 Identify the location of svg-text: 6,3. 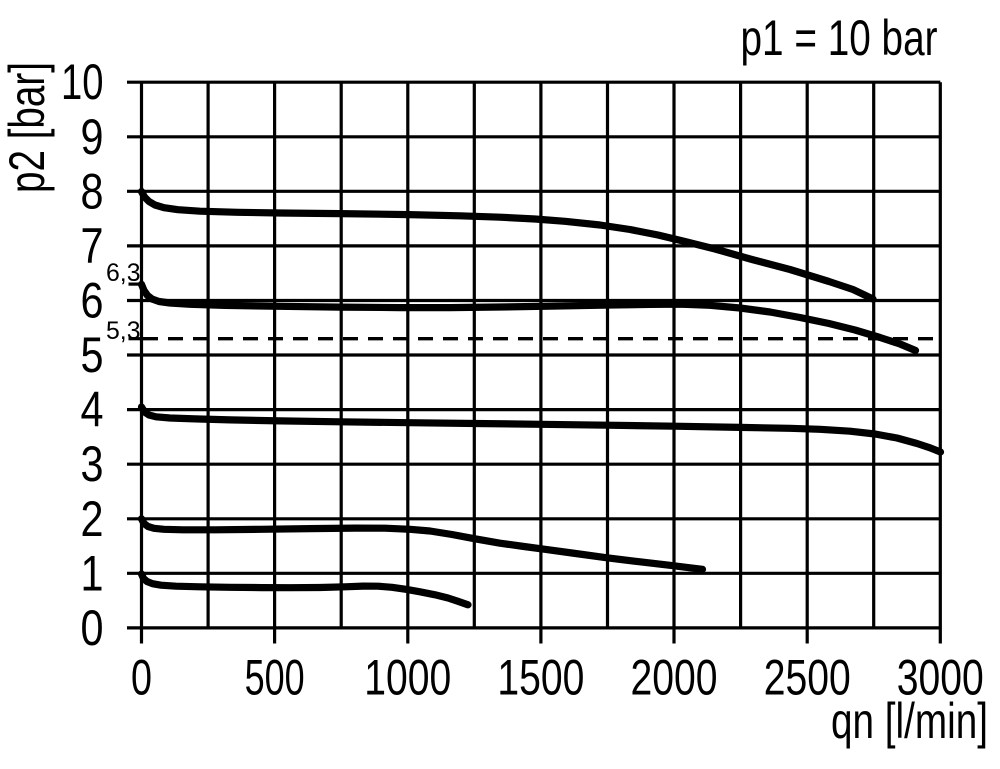
(123, 273).